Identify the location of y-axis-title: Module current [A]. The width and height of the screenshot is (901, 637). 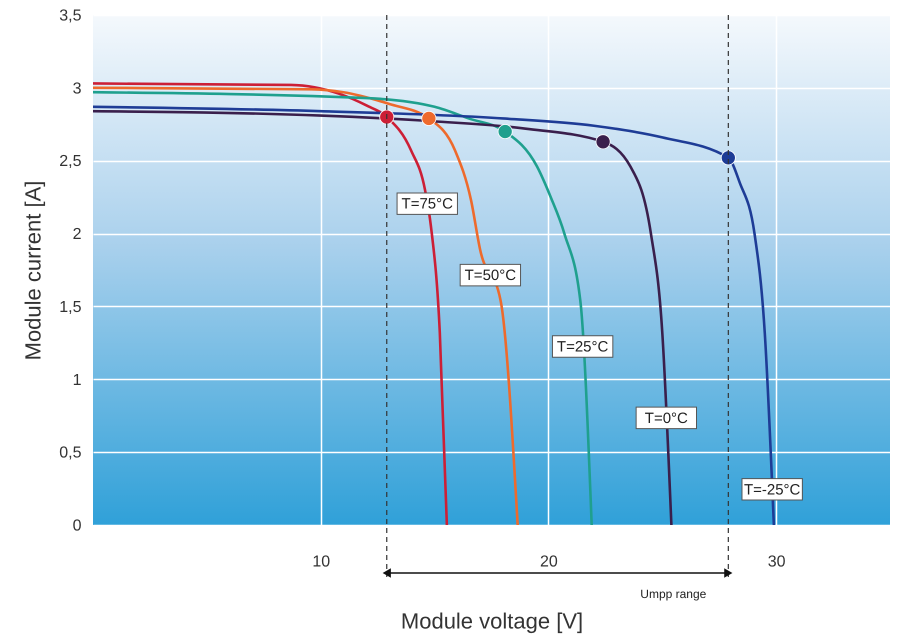
(33, 270).